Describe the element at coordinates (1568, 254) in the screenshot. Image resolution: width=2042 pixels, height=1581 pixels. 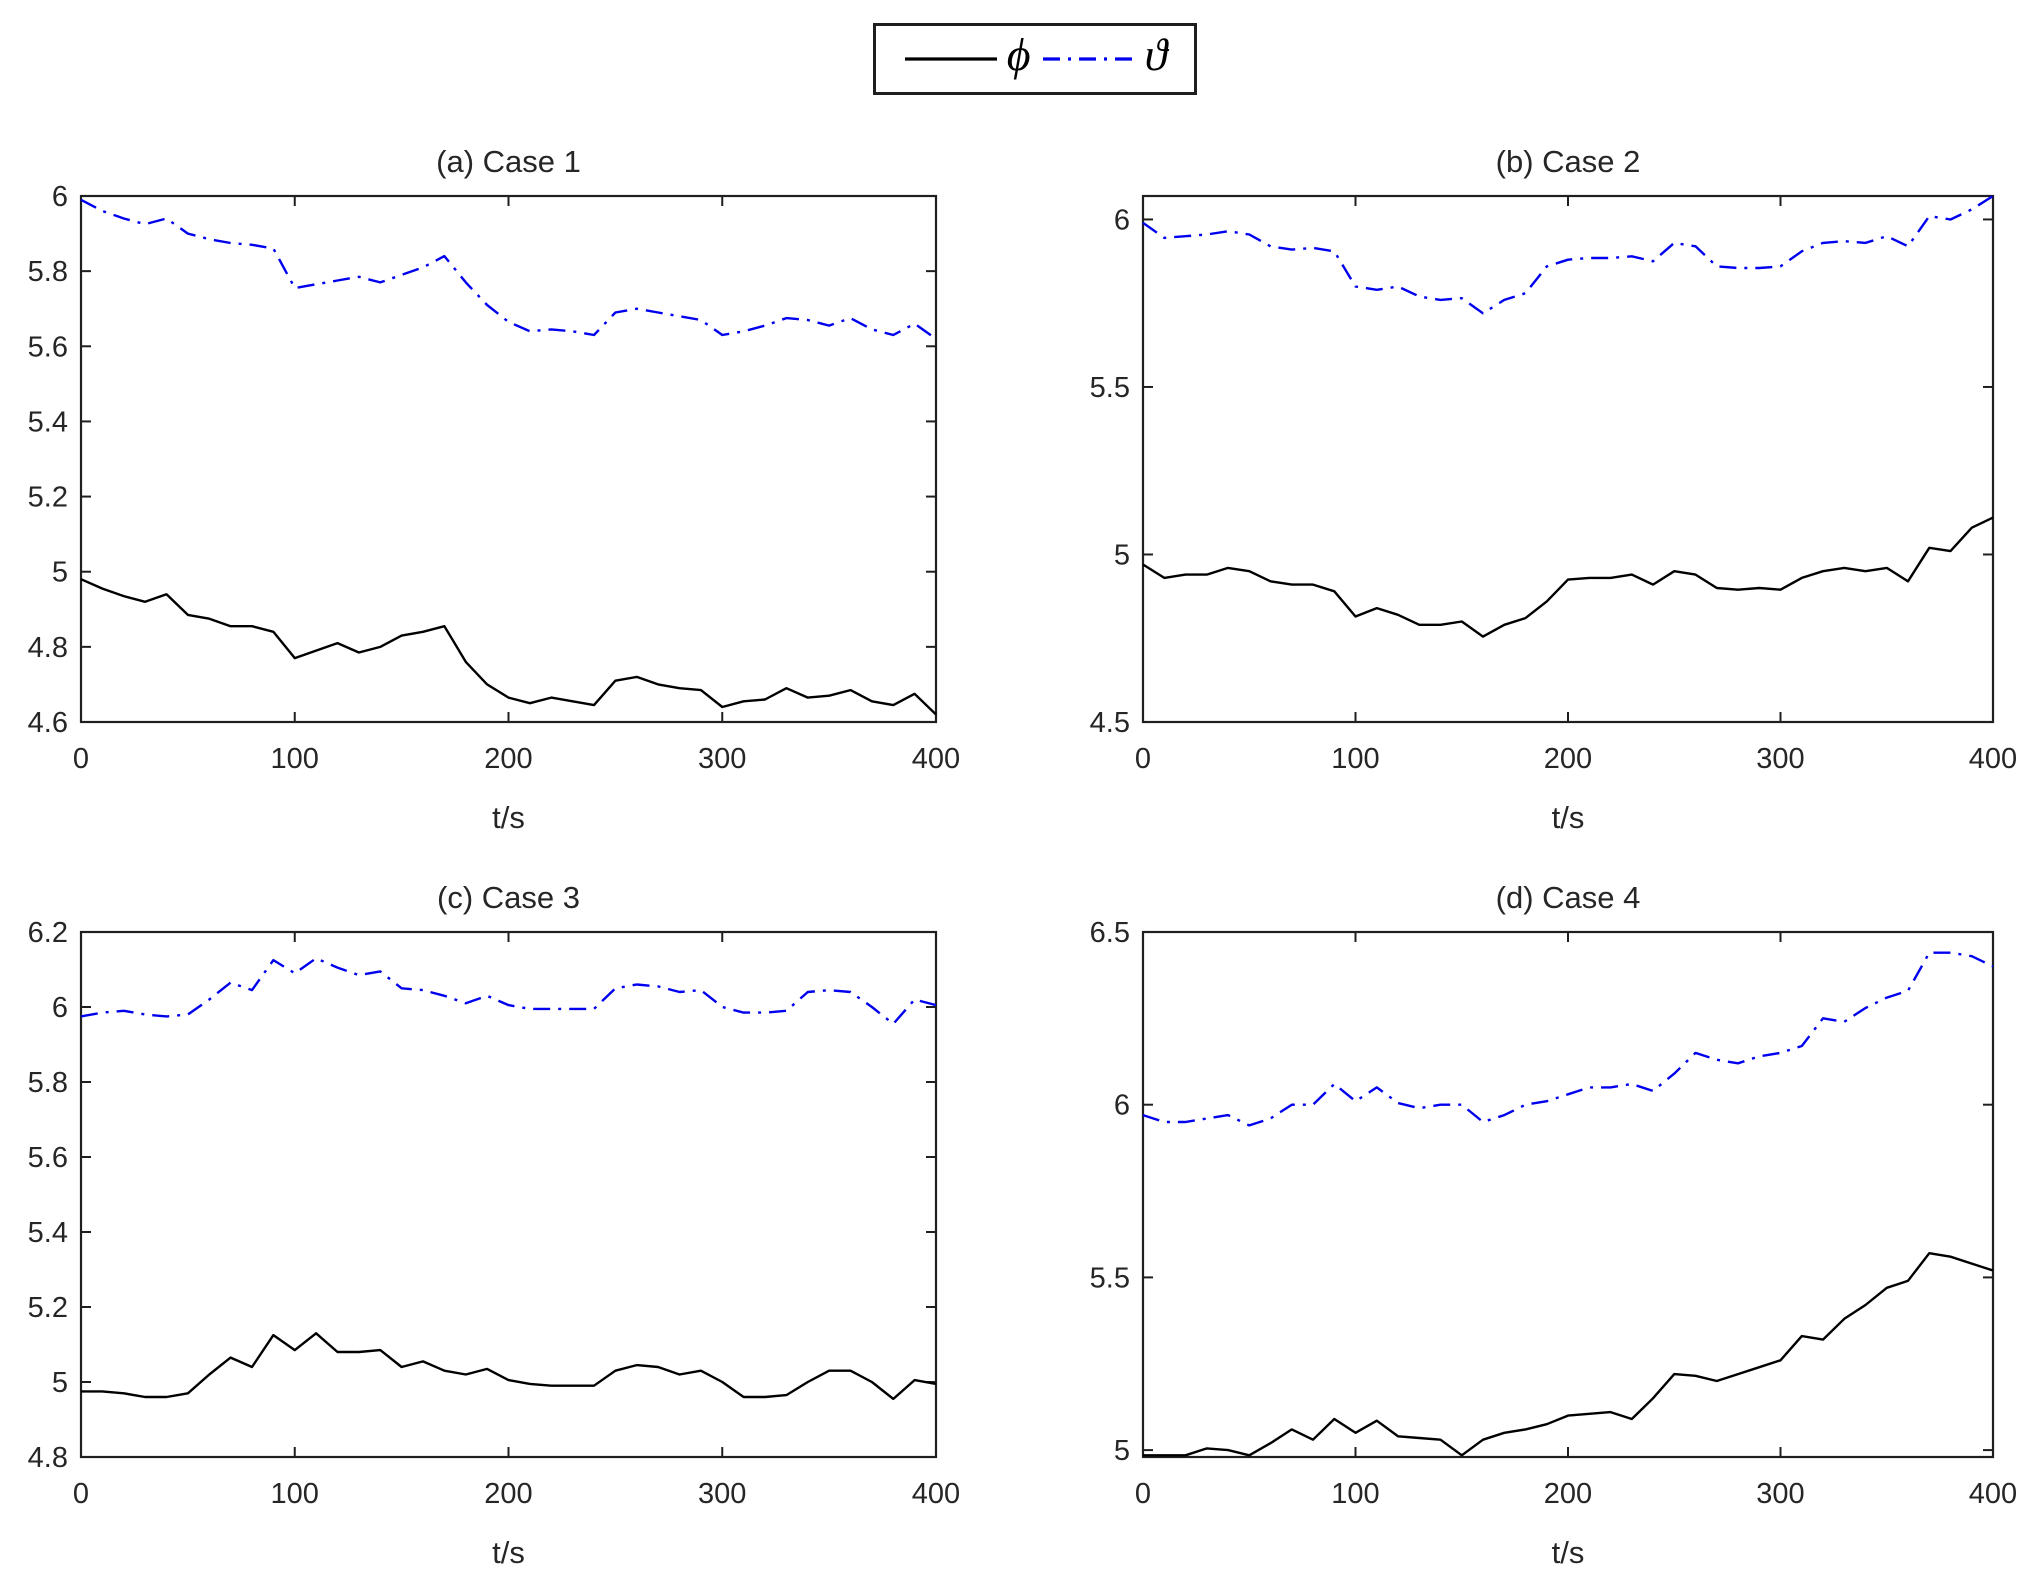
I see `case2-vartheta-line` at that location.